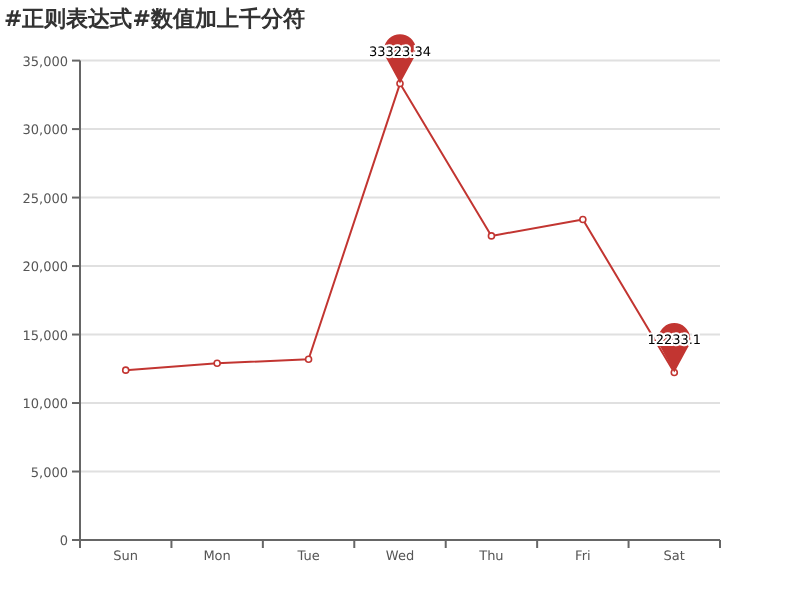 The height and width of the screenshot is (600, 800). I want to click on chart-title: #正则表达式#数值加上千分符, so click(154, 19).